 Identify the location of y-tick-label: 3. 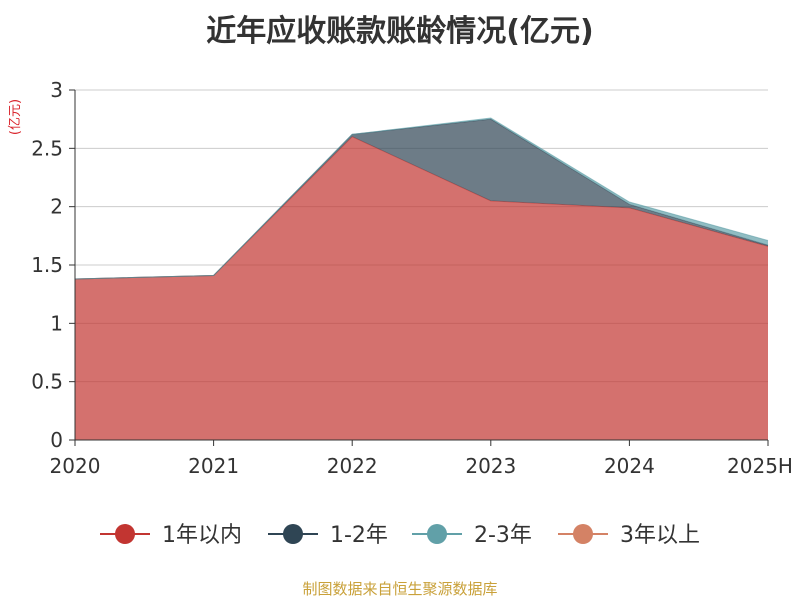
(56, 90).